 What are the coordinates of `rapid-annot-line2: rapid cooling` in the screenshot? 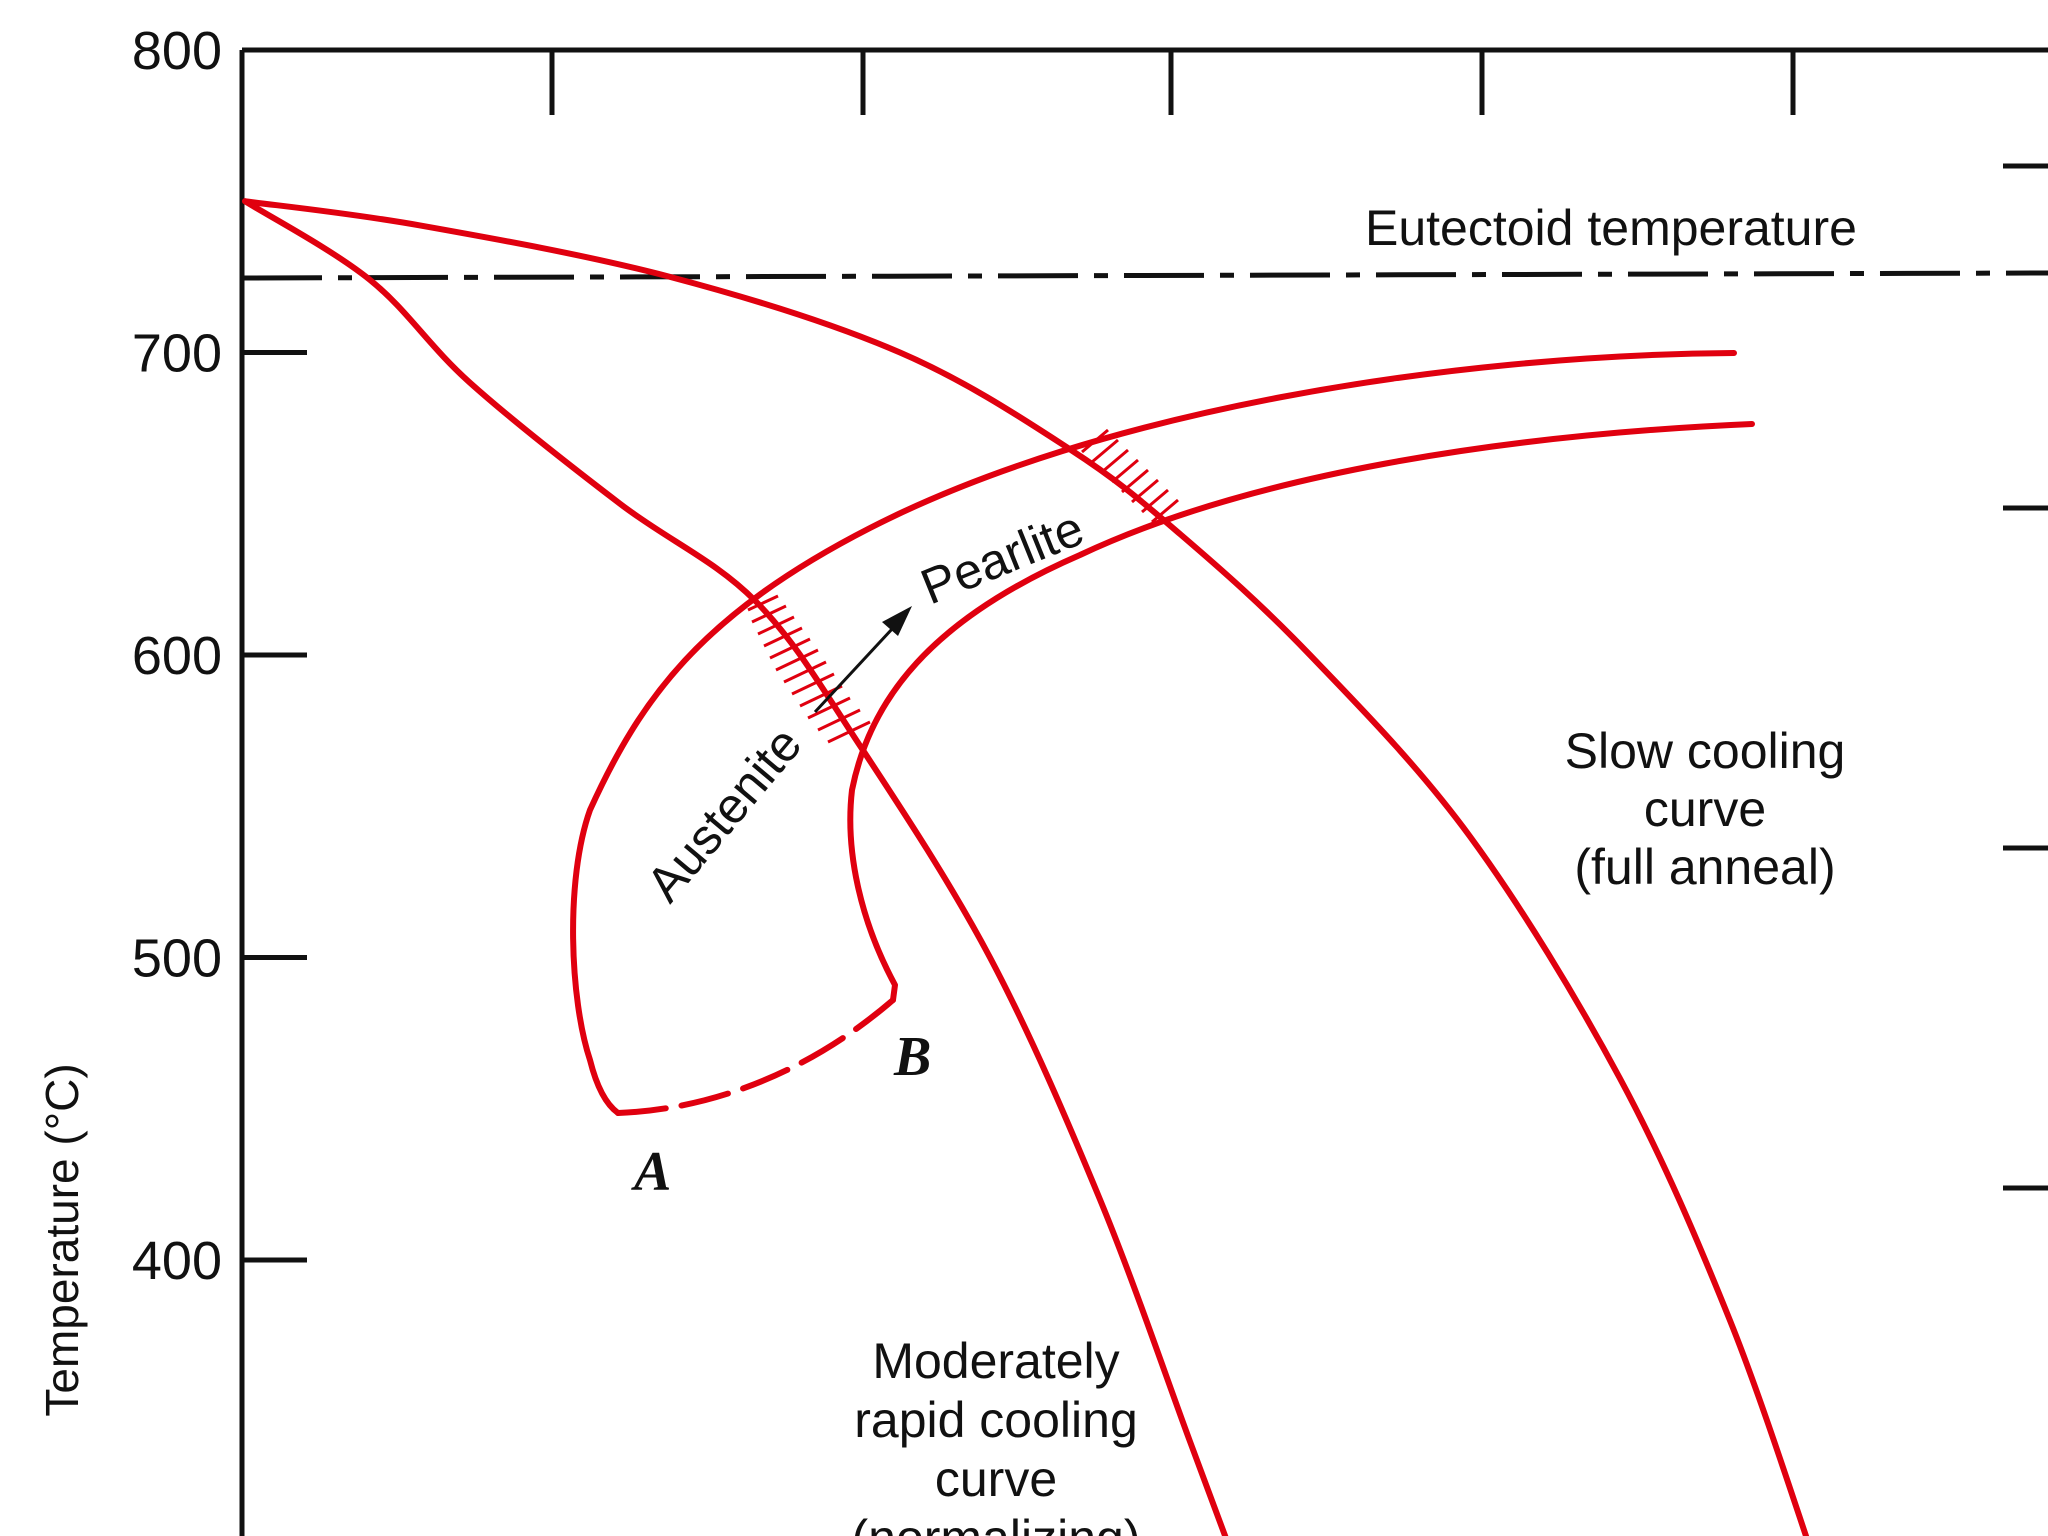 It's located at (996, 1420).